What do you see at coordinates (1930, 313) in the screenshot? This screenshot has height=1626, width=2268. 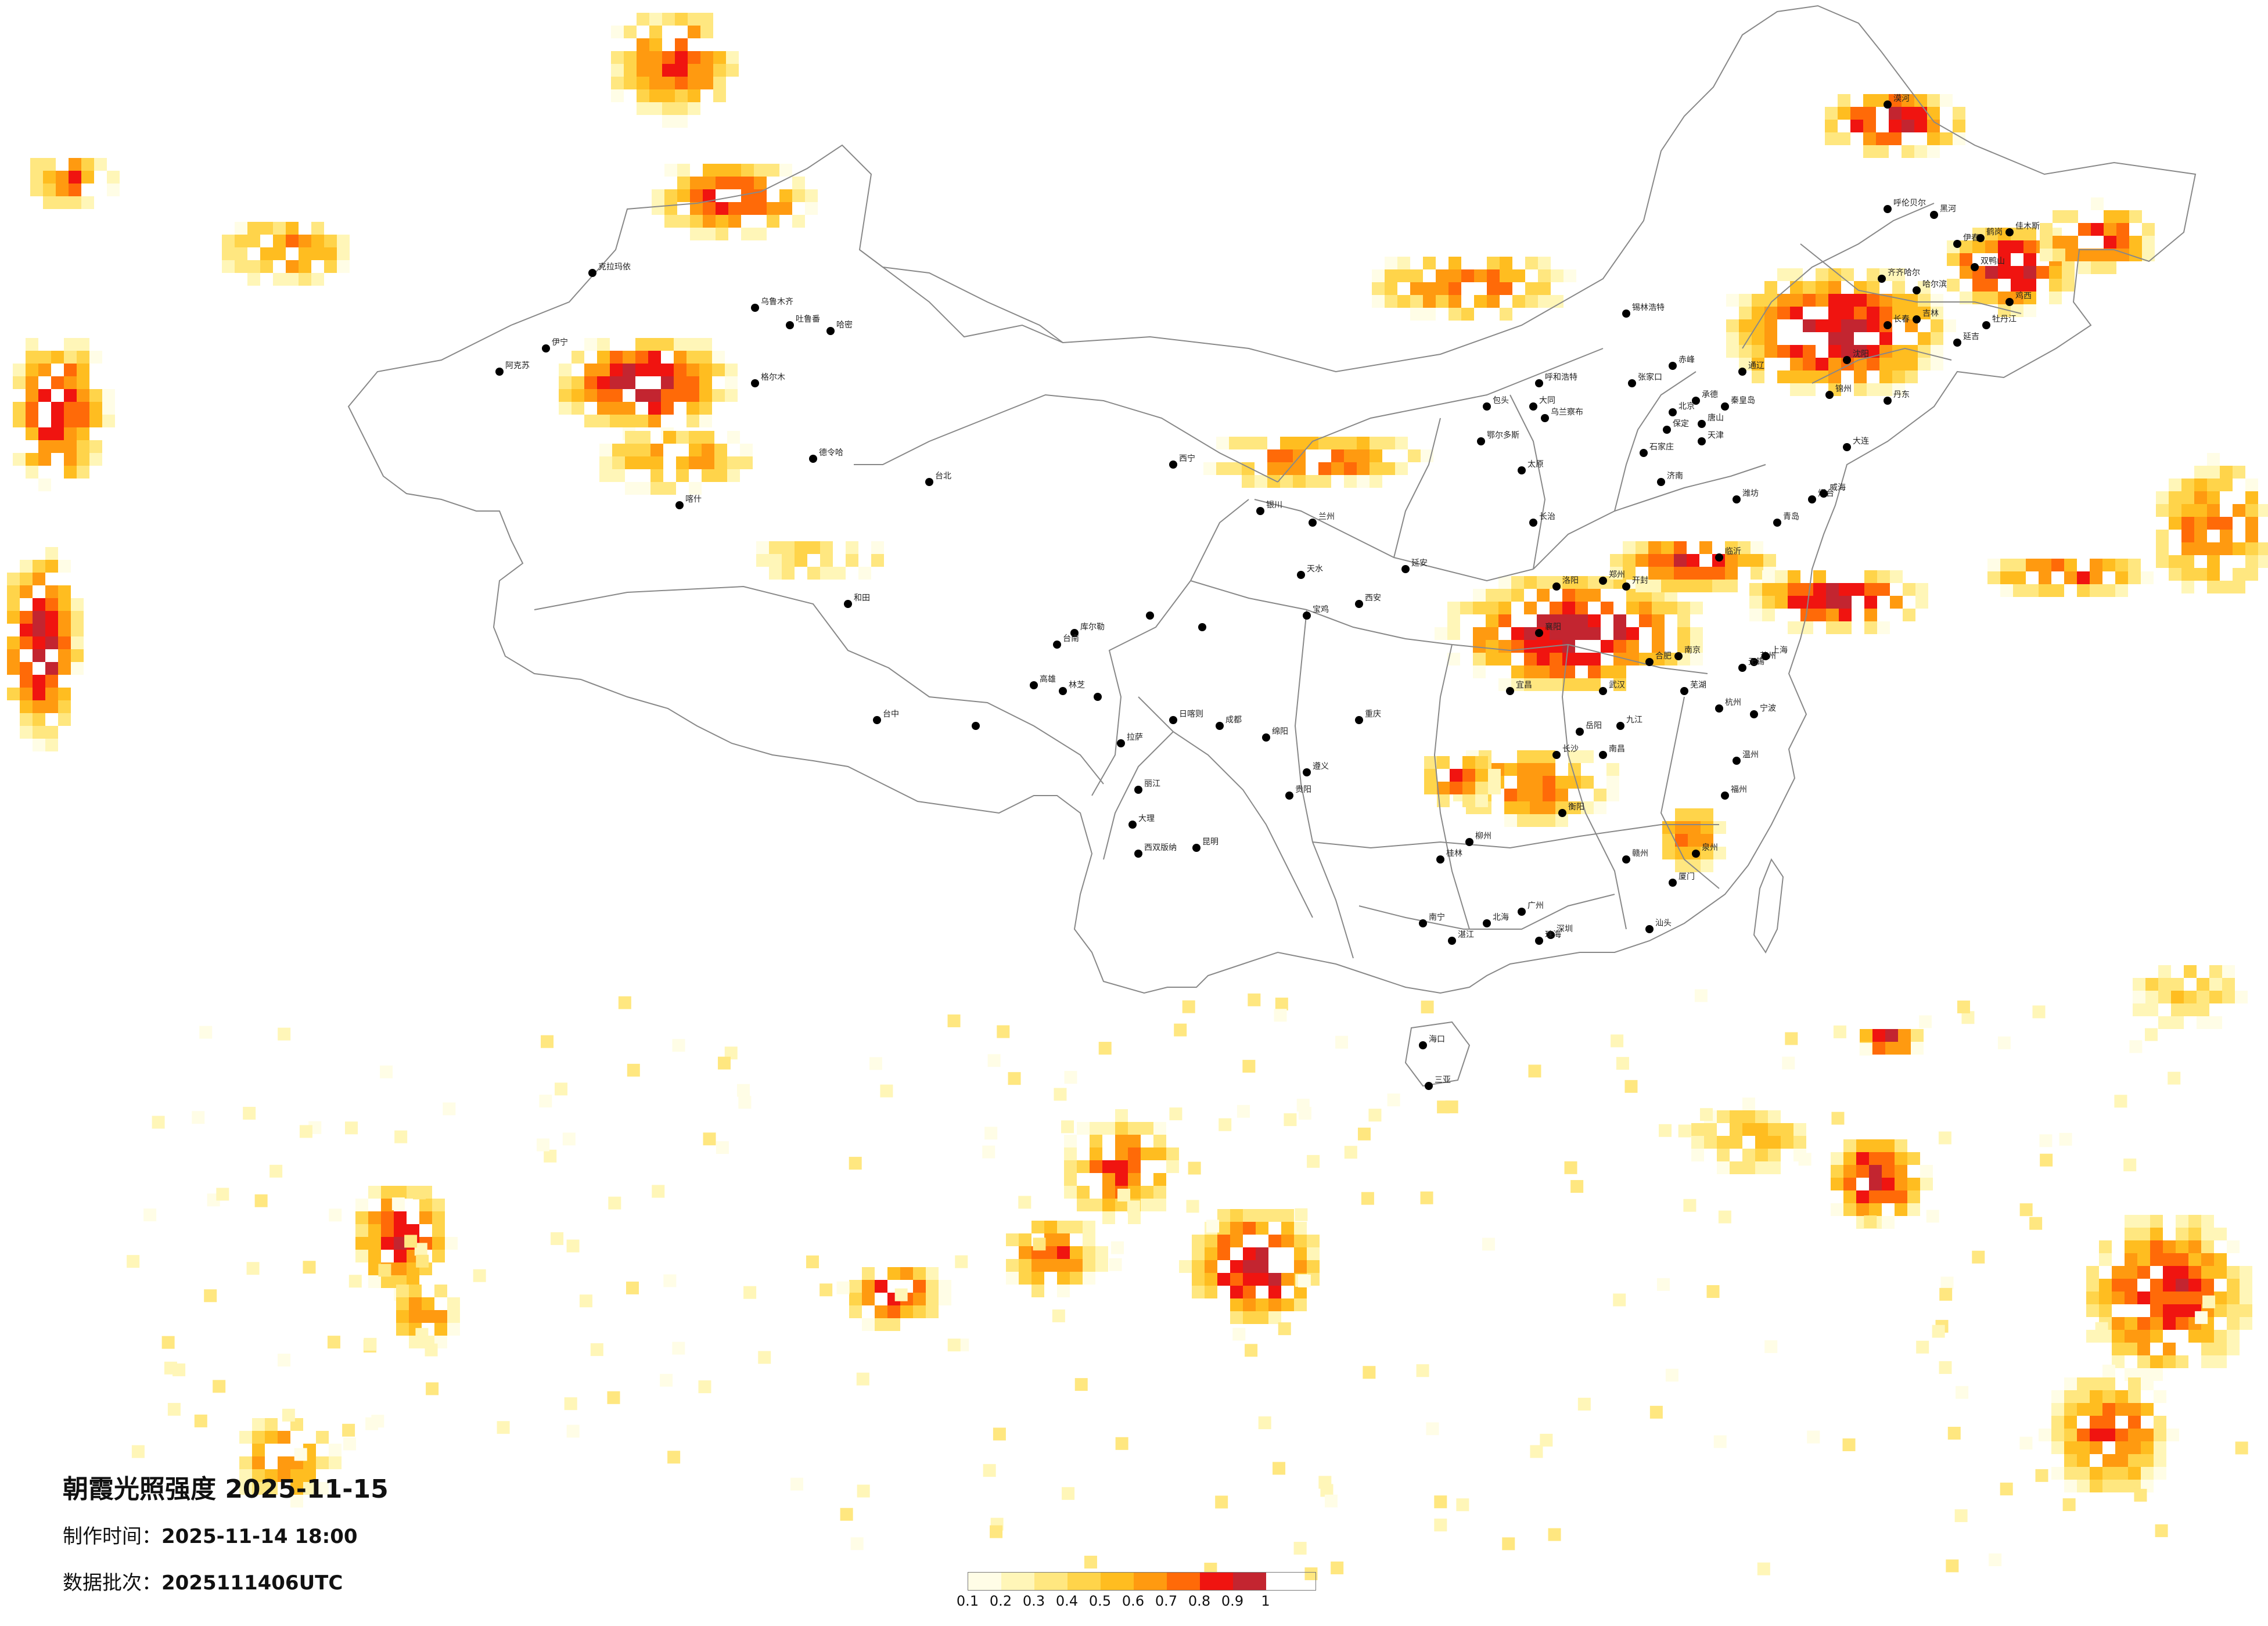 I see `city-label: 吉林` at bounding box center [1930, 313].